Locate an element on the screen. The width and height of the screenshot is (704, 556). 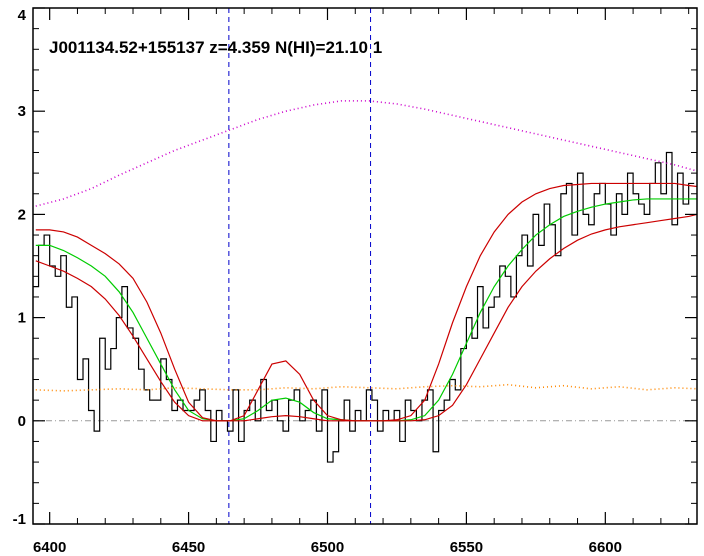
x-tick-label: 6600 is located at coordinates (605, 547).